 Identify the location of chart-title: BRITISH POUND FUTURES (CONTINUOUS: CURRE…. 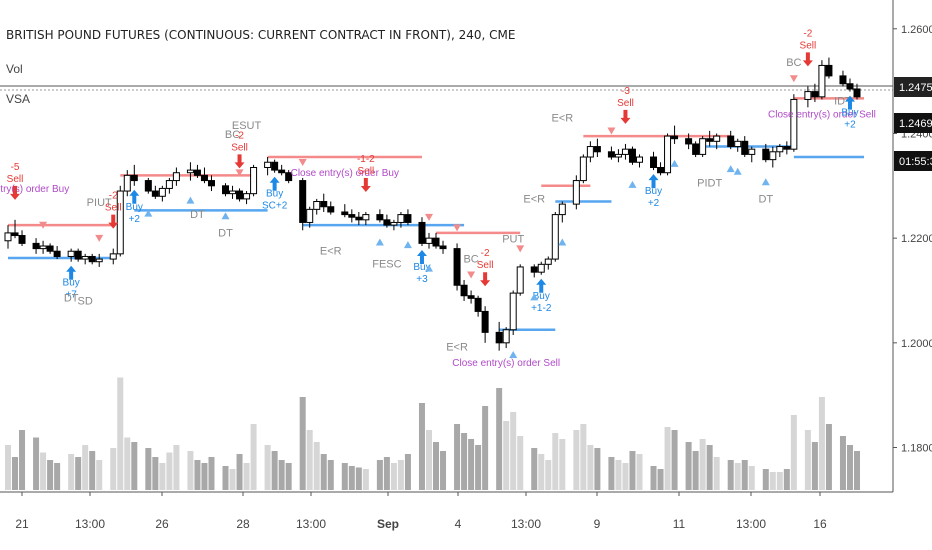
(261, 35).